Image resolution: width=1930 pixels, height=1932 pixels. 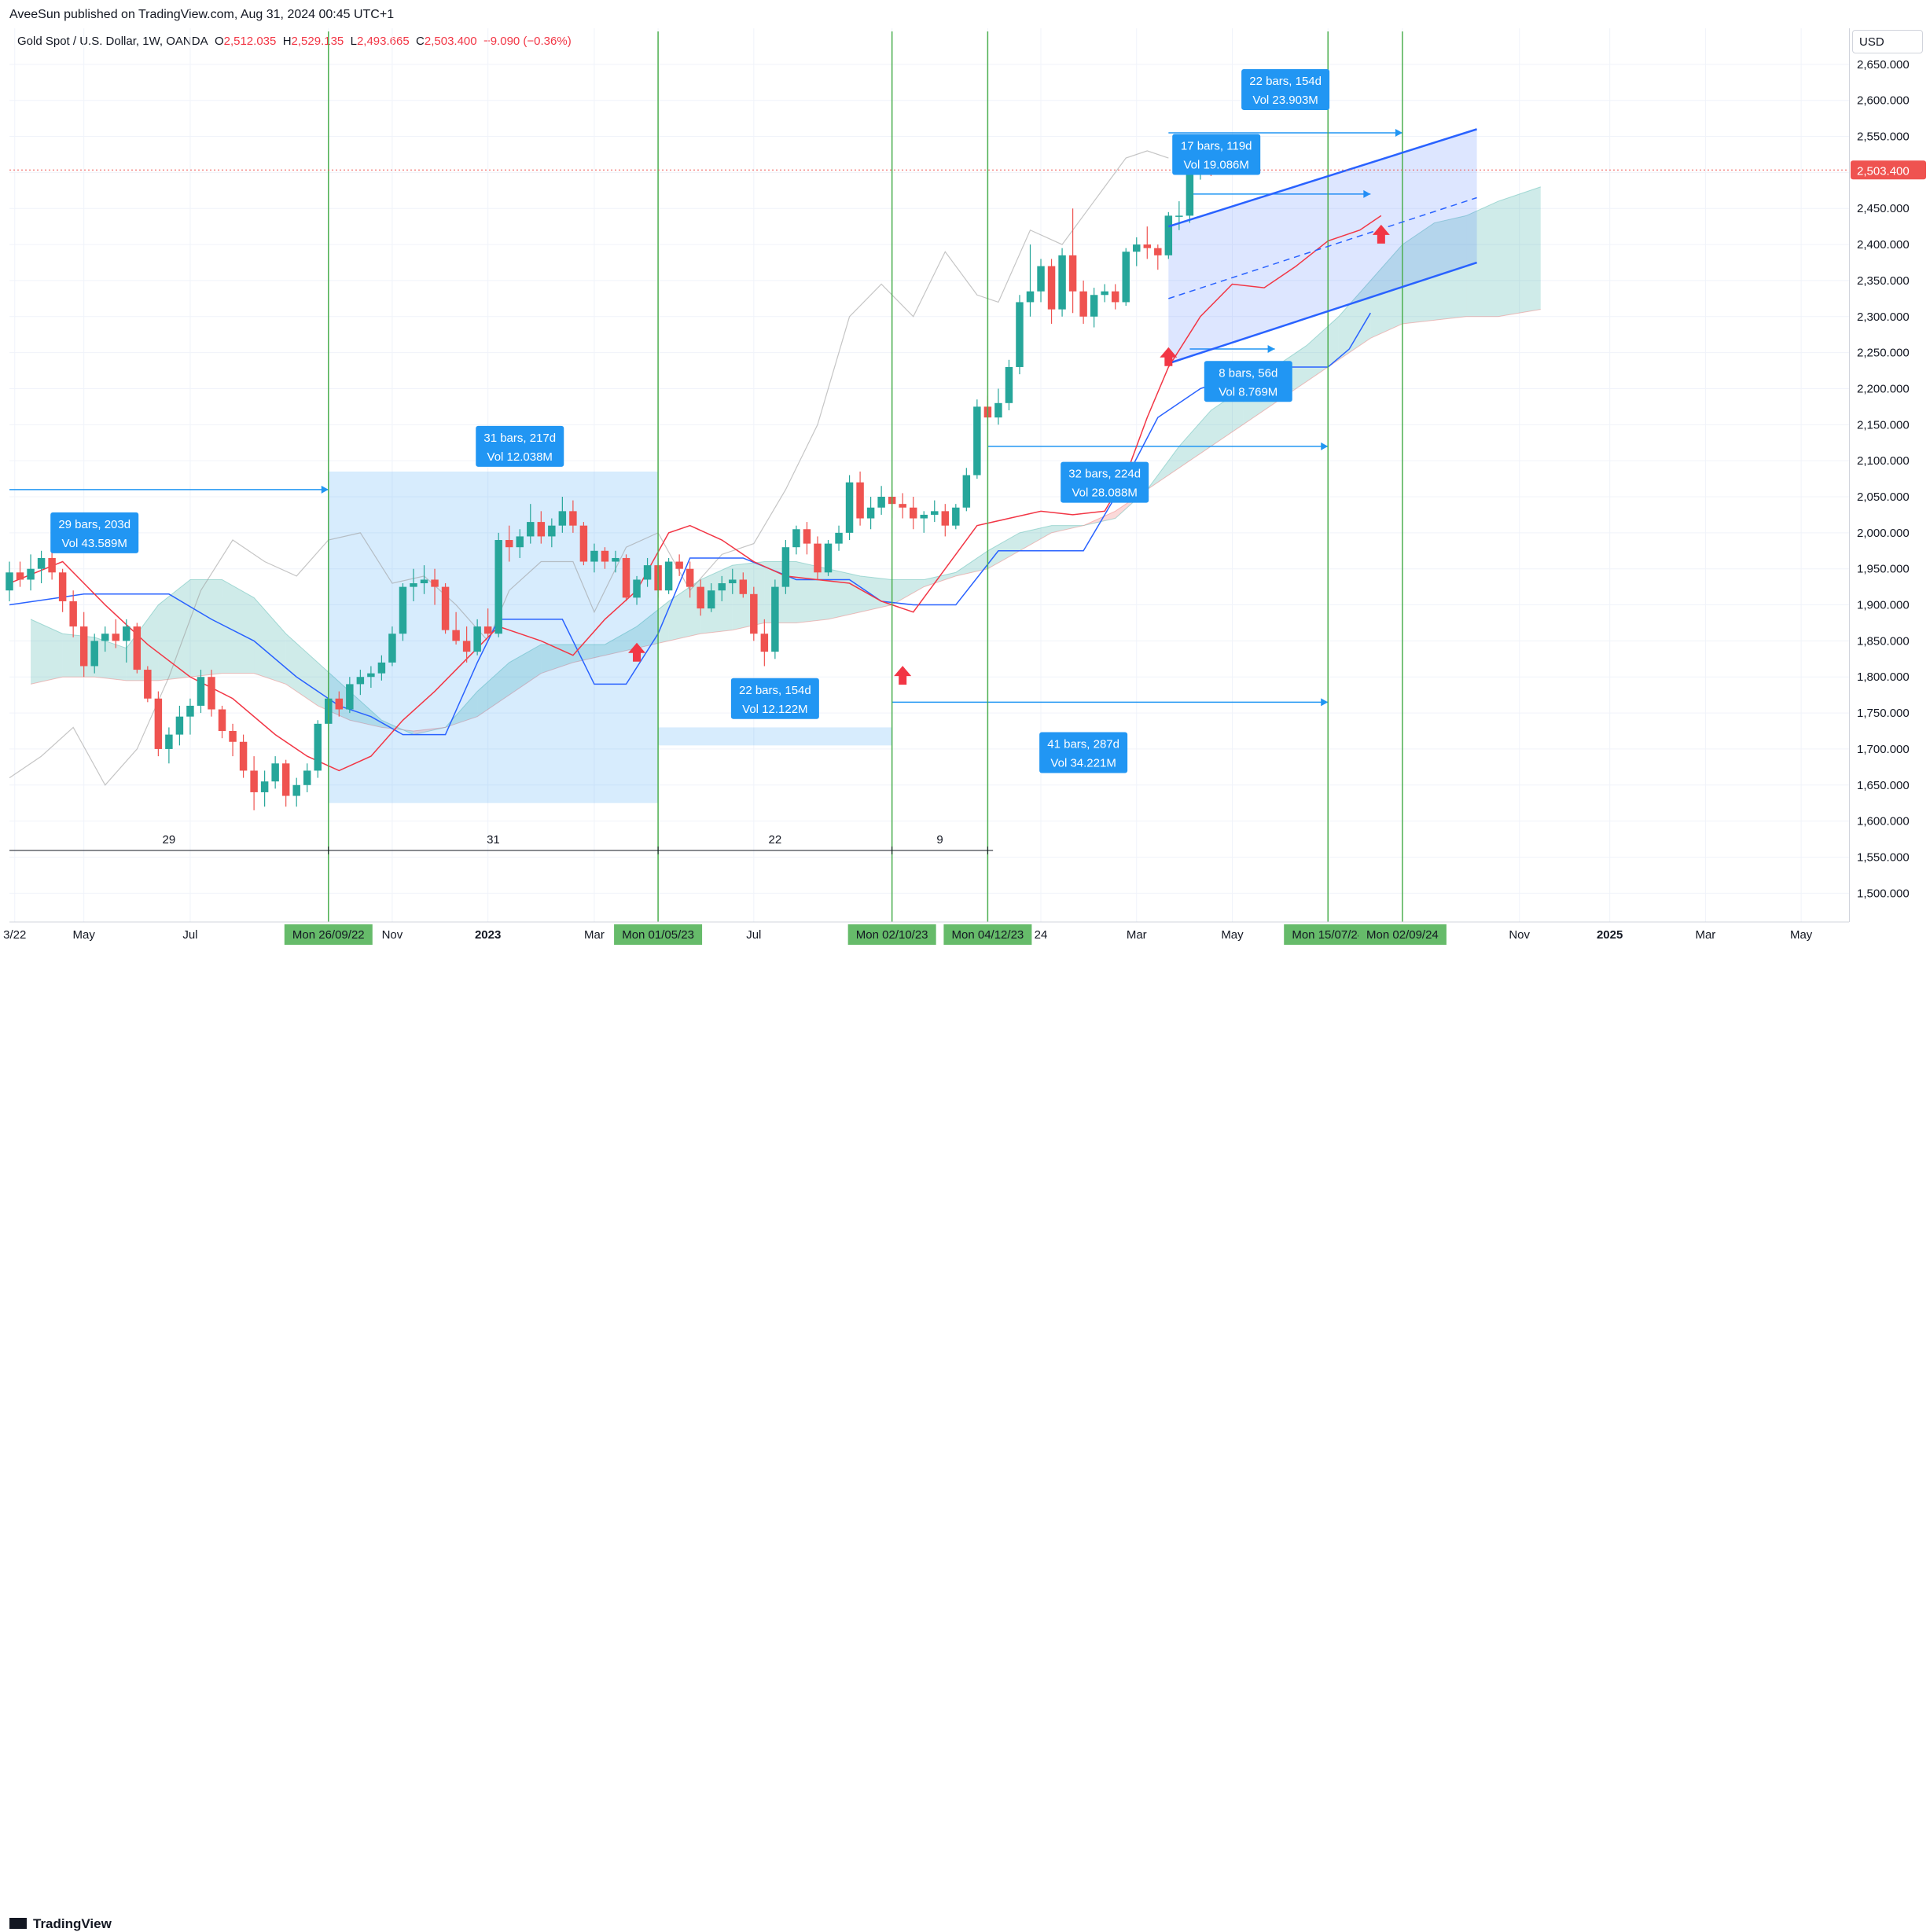 I want to click on price-tick-label: 2,350.000, so click(x=1884, y=281).